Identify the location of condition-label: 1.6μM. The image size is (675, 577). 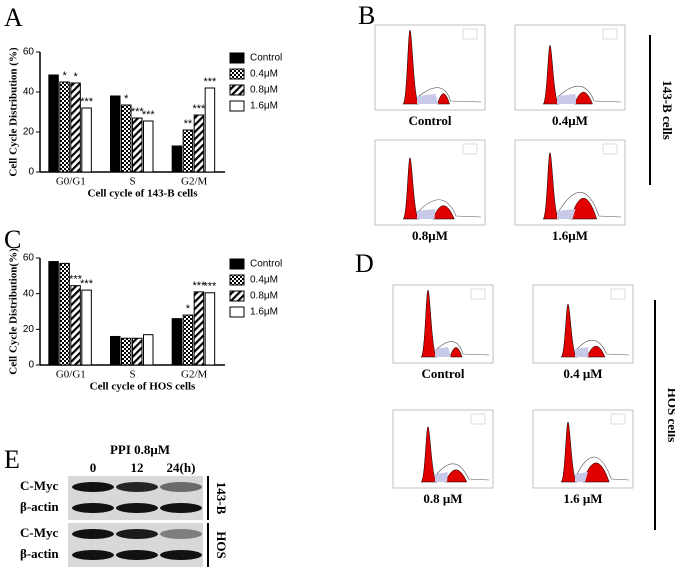
(570, 235).